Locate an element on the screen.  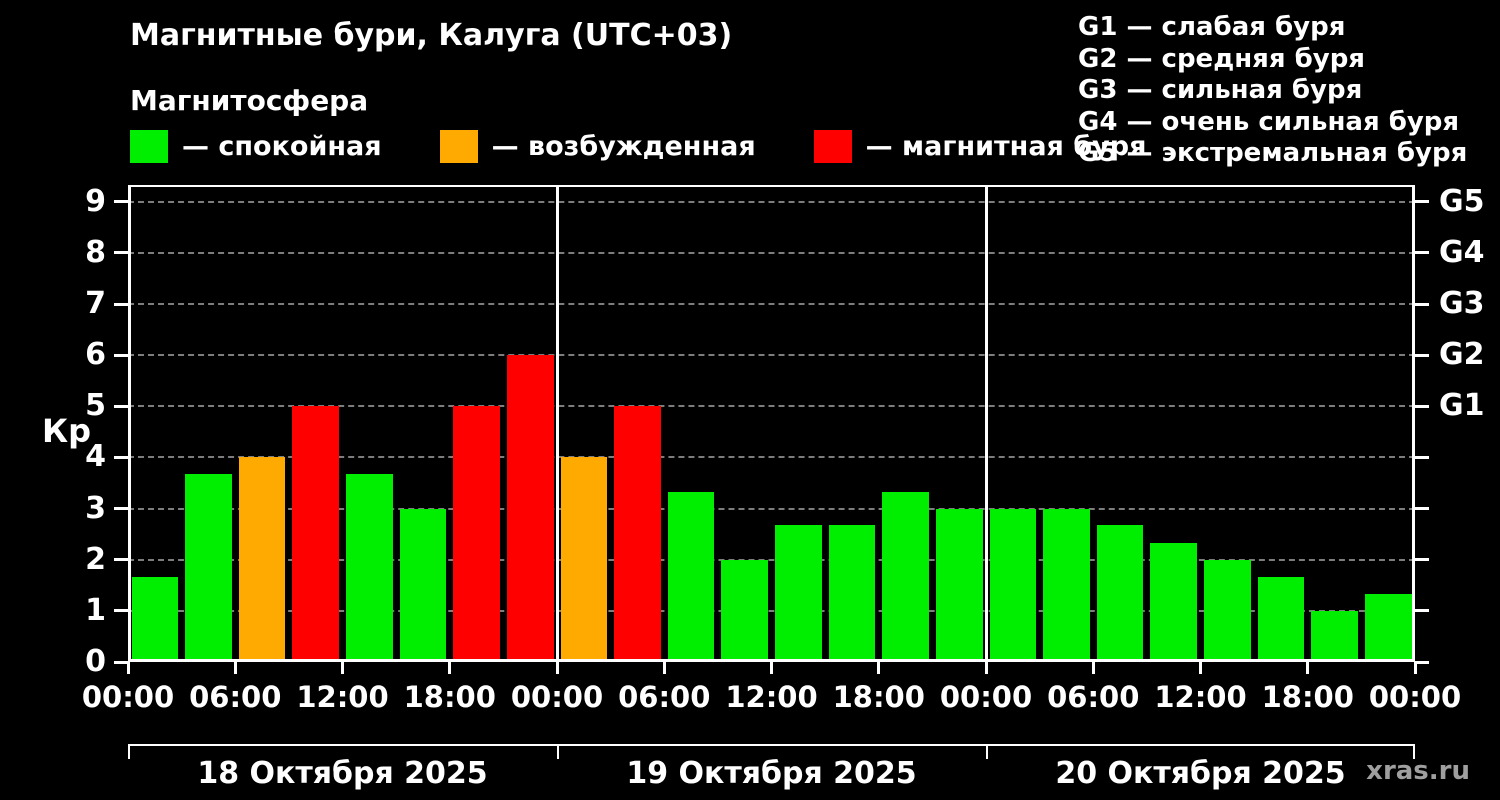
date-label-0: 18 Октября 2025 is located at coordinates (342, 773).